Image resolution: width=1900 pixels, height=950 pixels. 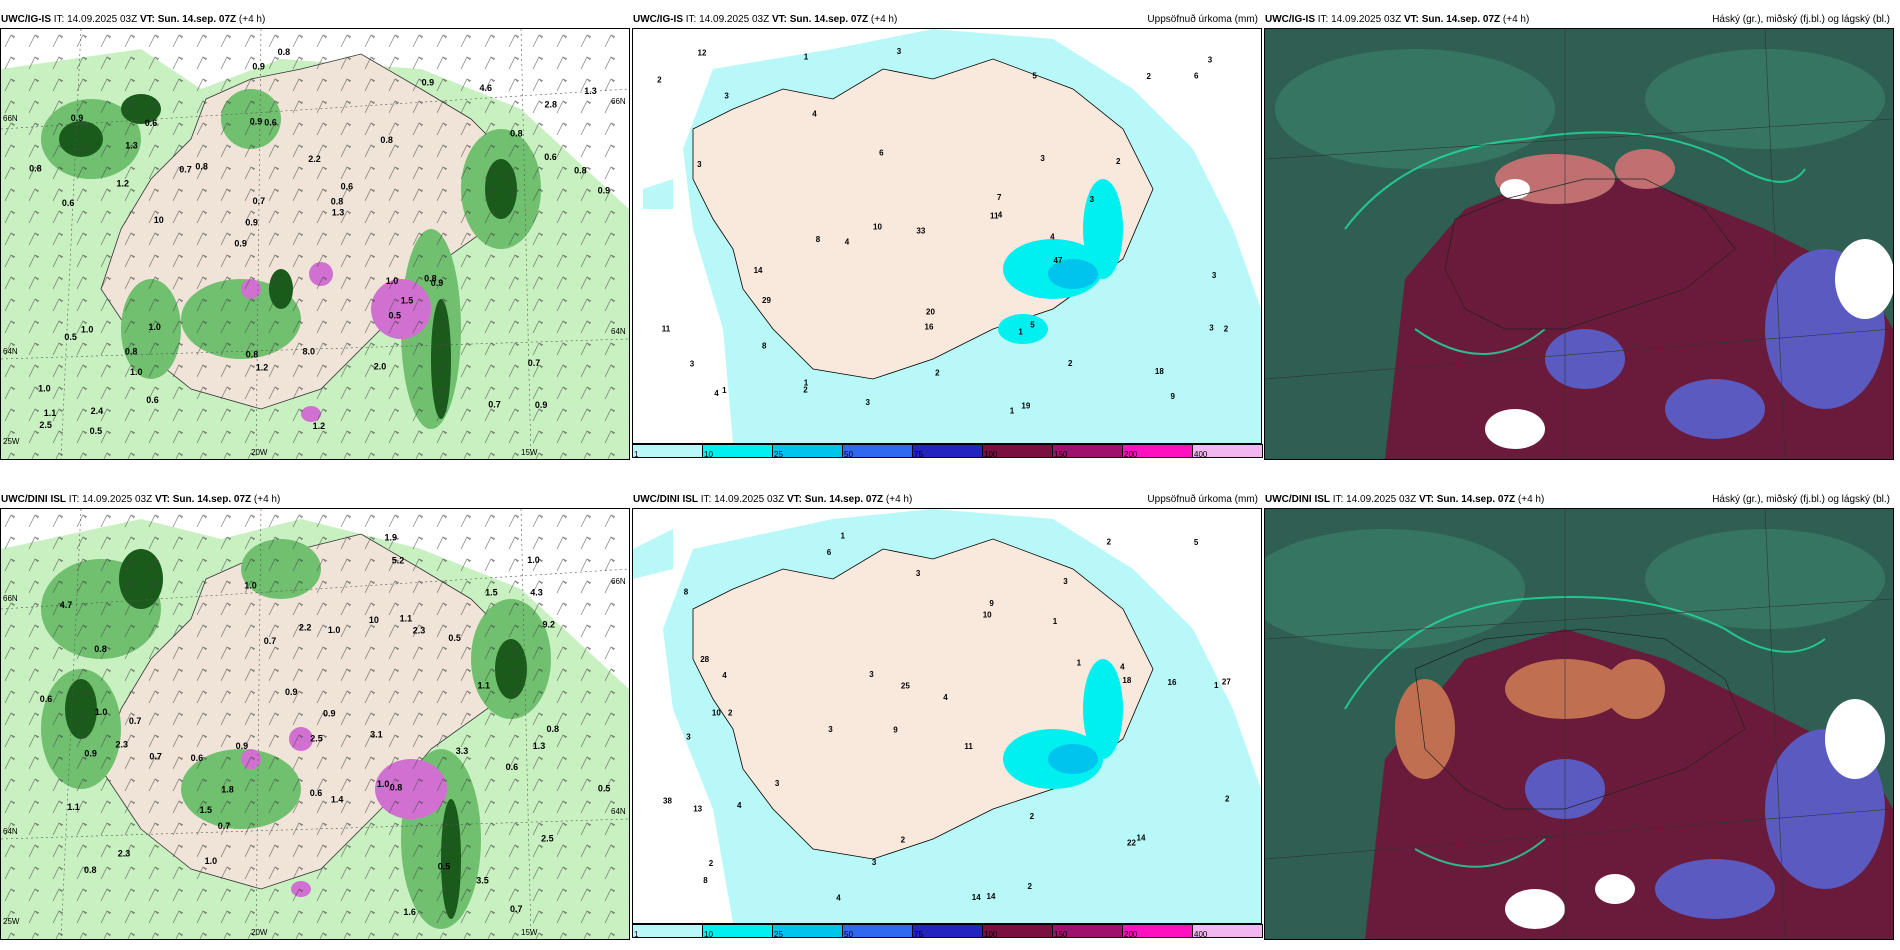 What do you see at coordinates (929, 327) in the screenshot?
I see `precip-value-label: 16` at bounding box center [929, 327].